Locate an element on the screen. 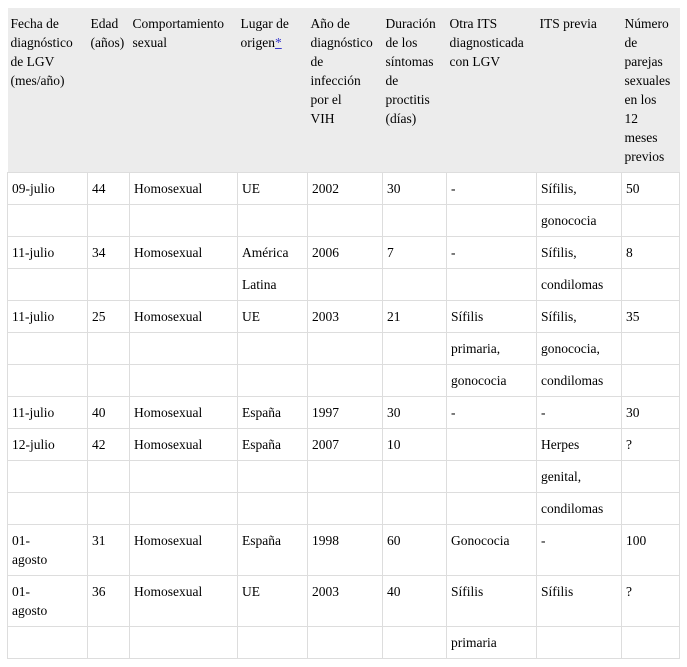 The height and width of the screenshot is (667, 687). table-cell: 1997 is located at coordinates (345, 412).